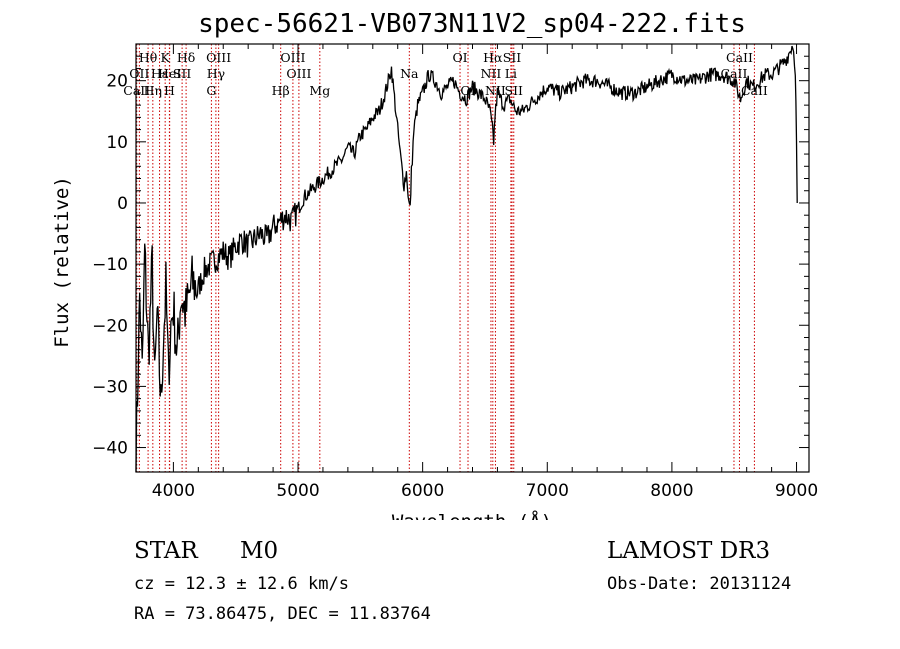 This screenshot has height=649, width=900. I want to click on line-marker-label-26: CaII, so click(739, 57).